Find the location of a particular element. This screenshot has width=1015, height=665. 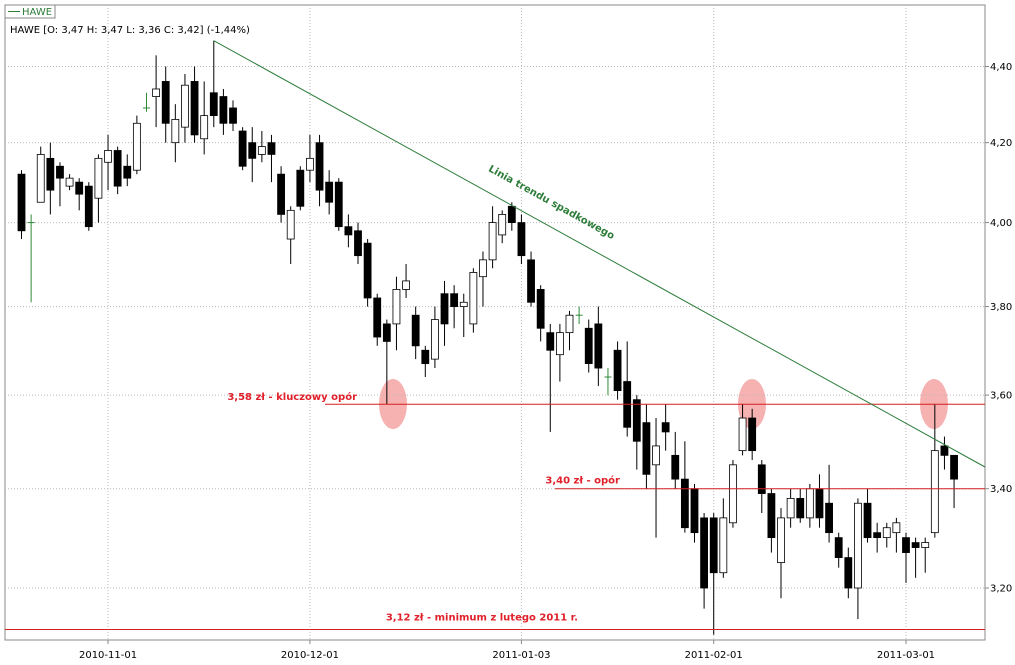

x-tick-label: 2010-12-01 is located at coordinates (310, 655).